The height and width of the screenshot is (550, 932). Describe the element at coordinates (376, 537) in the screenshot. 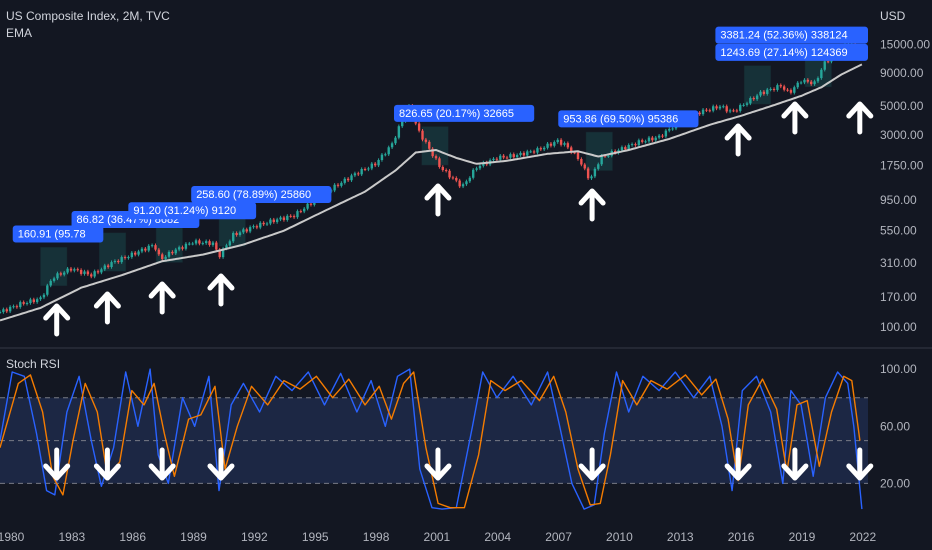

I see `year-tick-label: 1998` at that location.